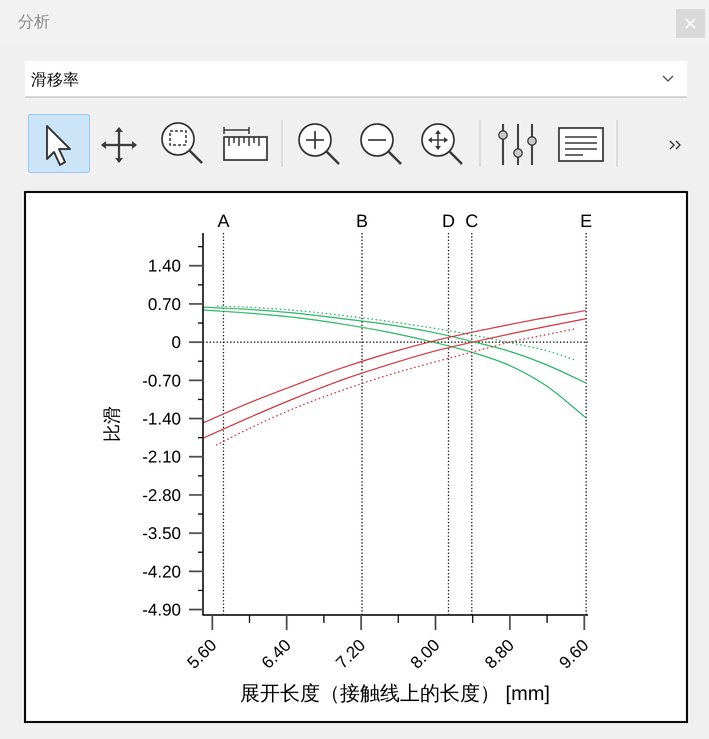 Image resolution: width=709 pixels, height=739 pixels. What do you see at coordinates (201, 653) in the screenshot?
I see `xtick-label: 5.60` at bounding box center [201, 653].